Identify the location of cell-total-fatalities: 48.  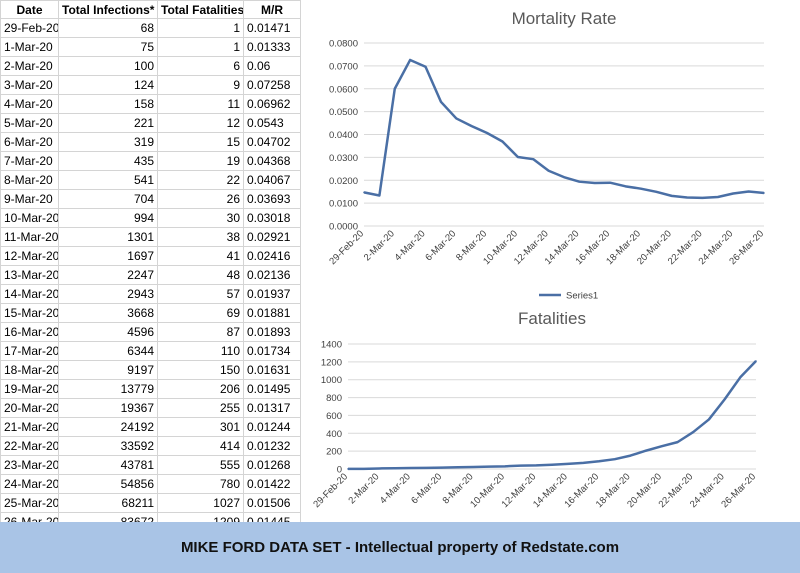
(200, 275).